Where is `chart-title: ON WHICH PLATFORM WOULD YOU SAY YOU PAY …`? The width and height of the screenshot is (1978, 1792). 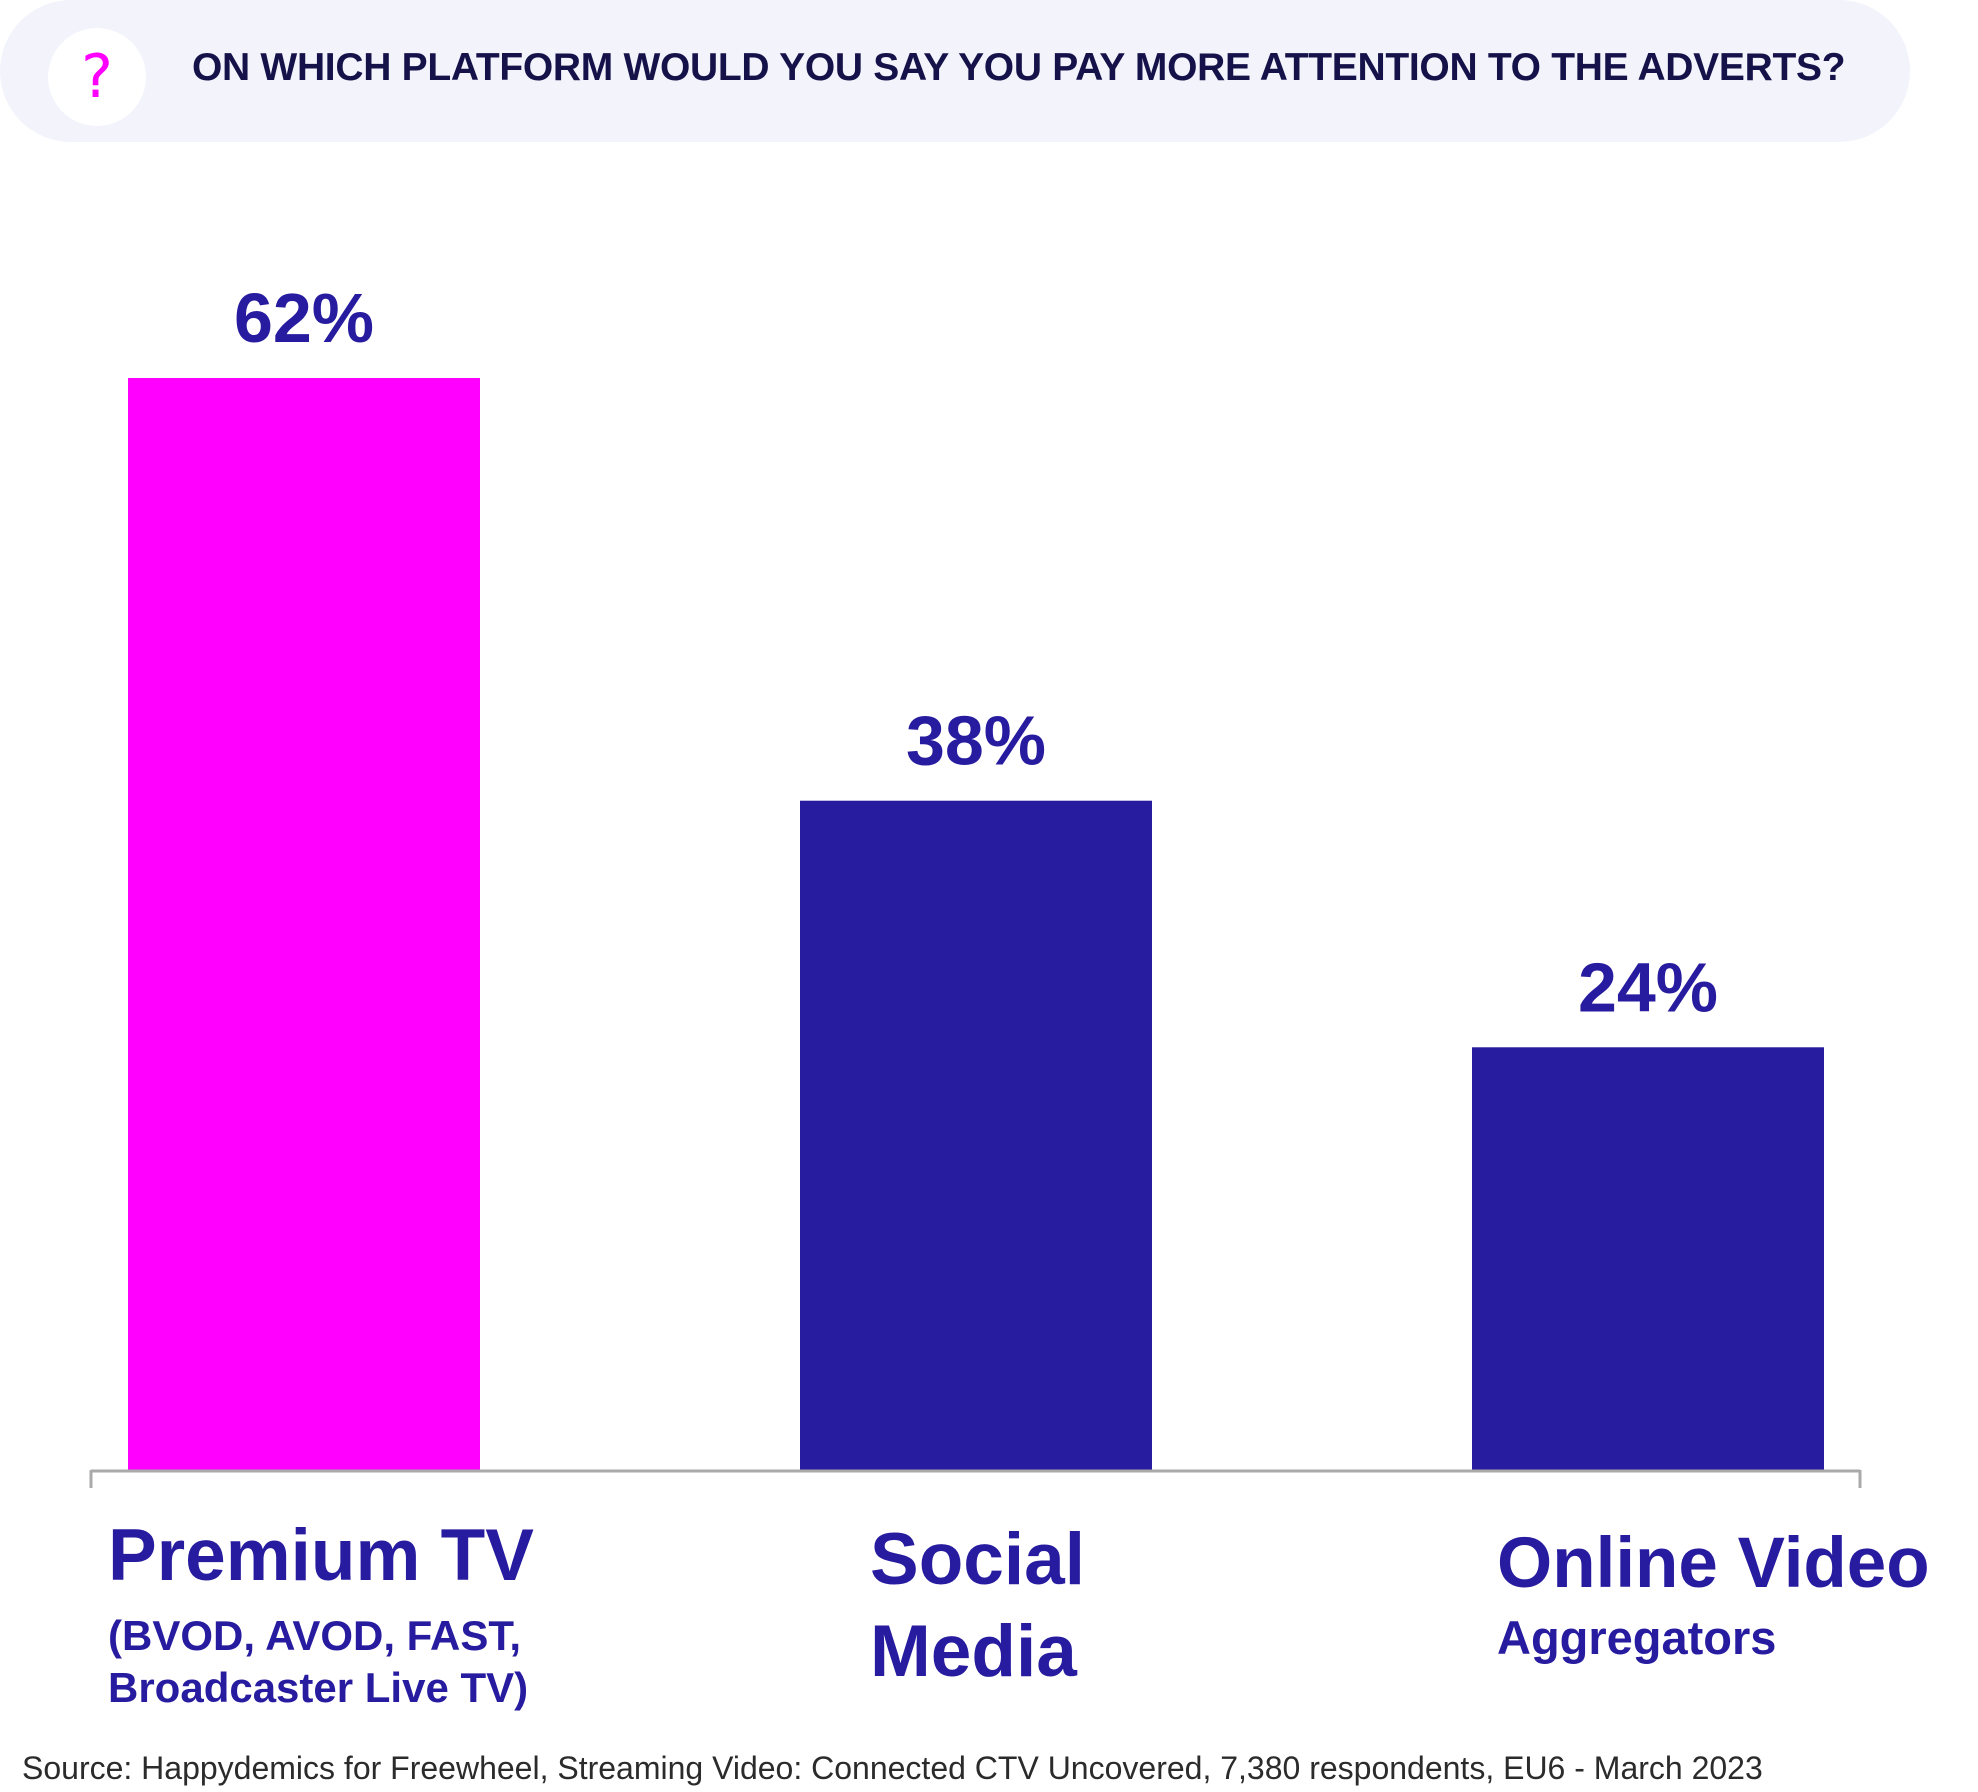 chart-title: ON WHICH PLATFORM WOULD YOU SAY YOU PAY … is located at coordinates (1019, 67).